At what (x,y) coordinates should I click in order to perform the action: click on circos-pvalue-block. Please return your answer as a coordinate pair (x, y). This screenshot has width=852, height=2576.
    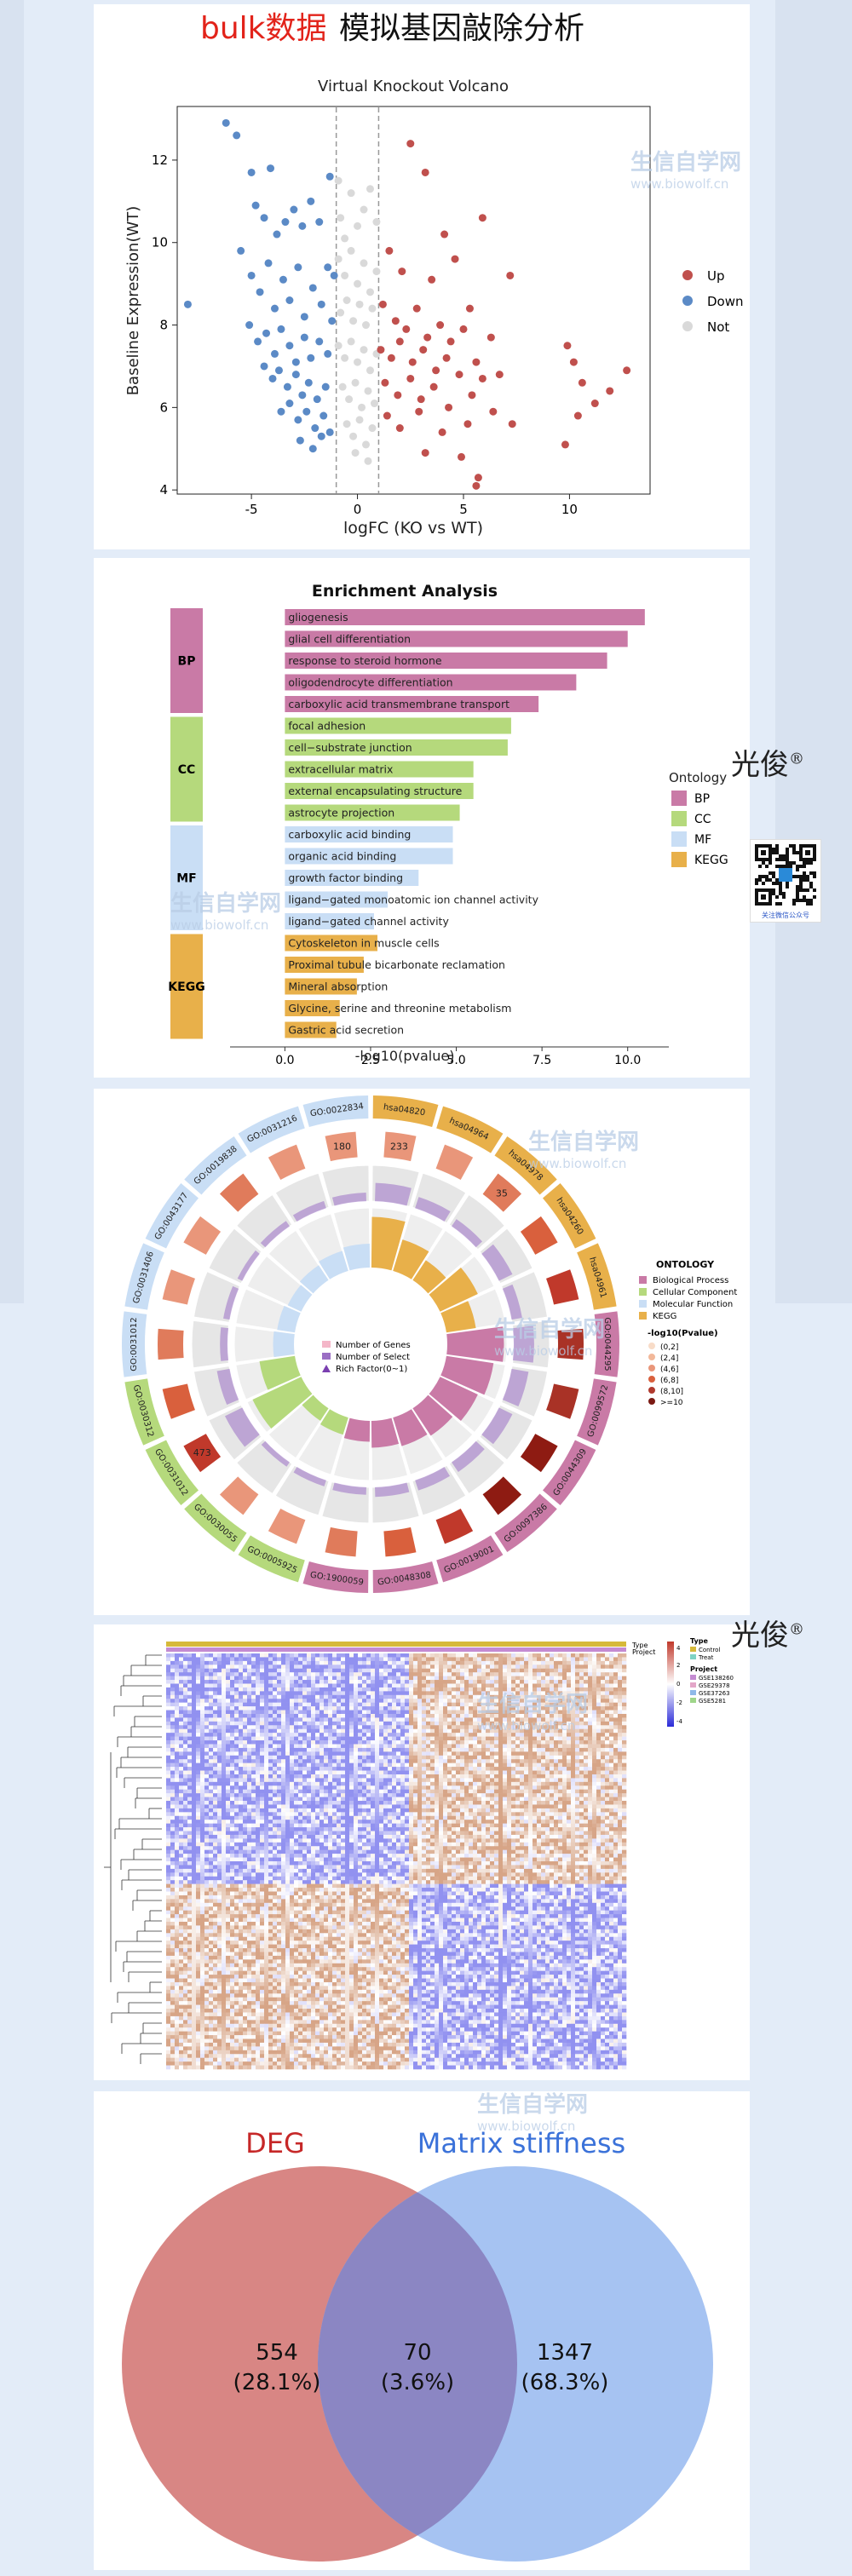
    Looking at the image, I should click on (239, 1495).